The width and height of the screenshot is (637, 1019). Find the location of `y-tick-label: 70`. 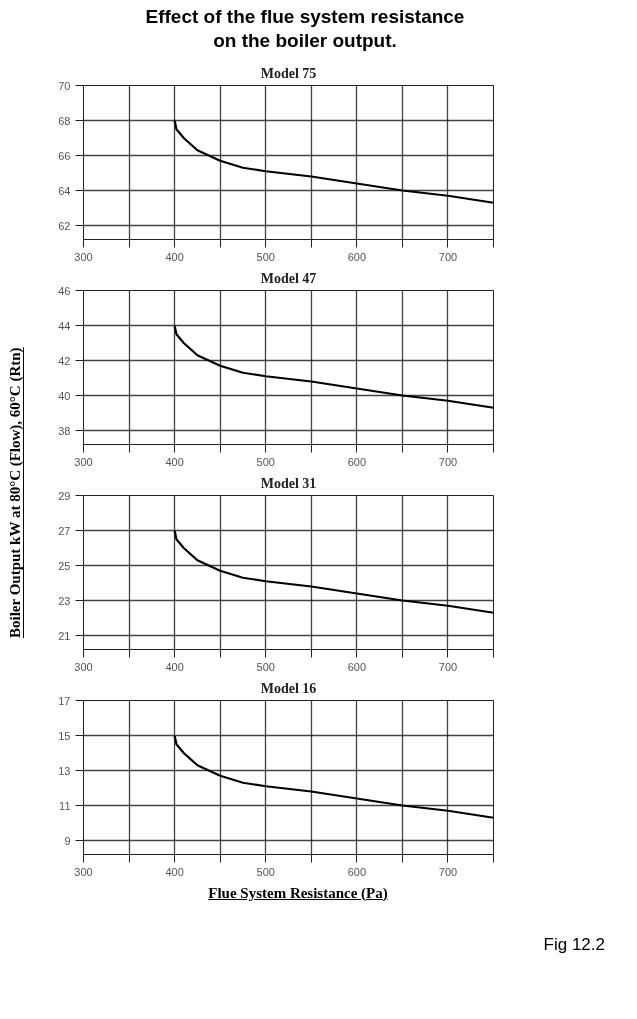

y-tick-label: 70 is located at coordinates (64, 85).